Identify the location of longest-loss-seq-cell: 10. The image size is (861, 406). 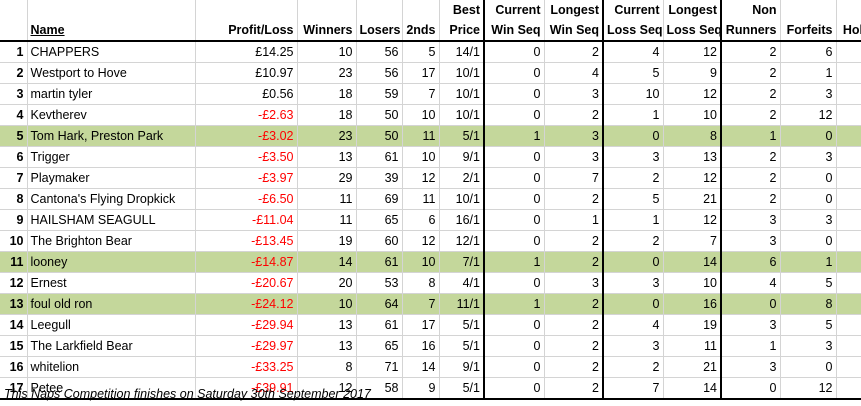
(692, 115).